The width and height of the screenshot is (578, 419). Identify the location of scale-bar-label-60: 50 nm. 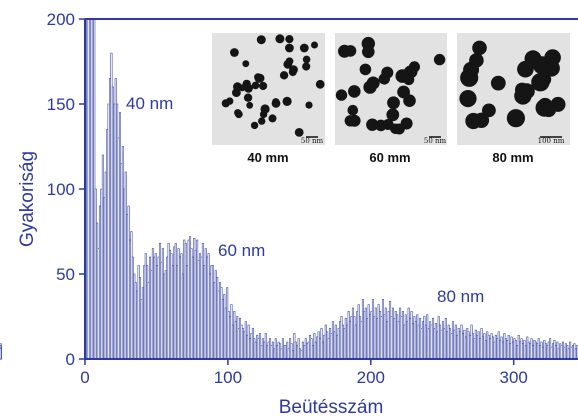
(435, 141).